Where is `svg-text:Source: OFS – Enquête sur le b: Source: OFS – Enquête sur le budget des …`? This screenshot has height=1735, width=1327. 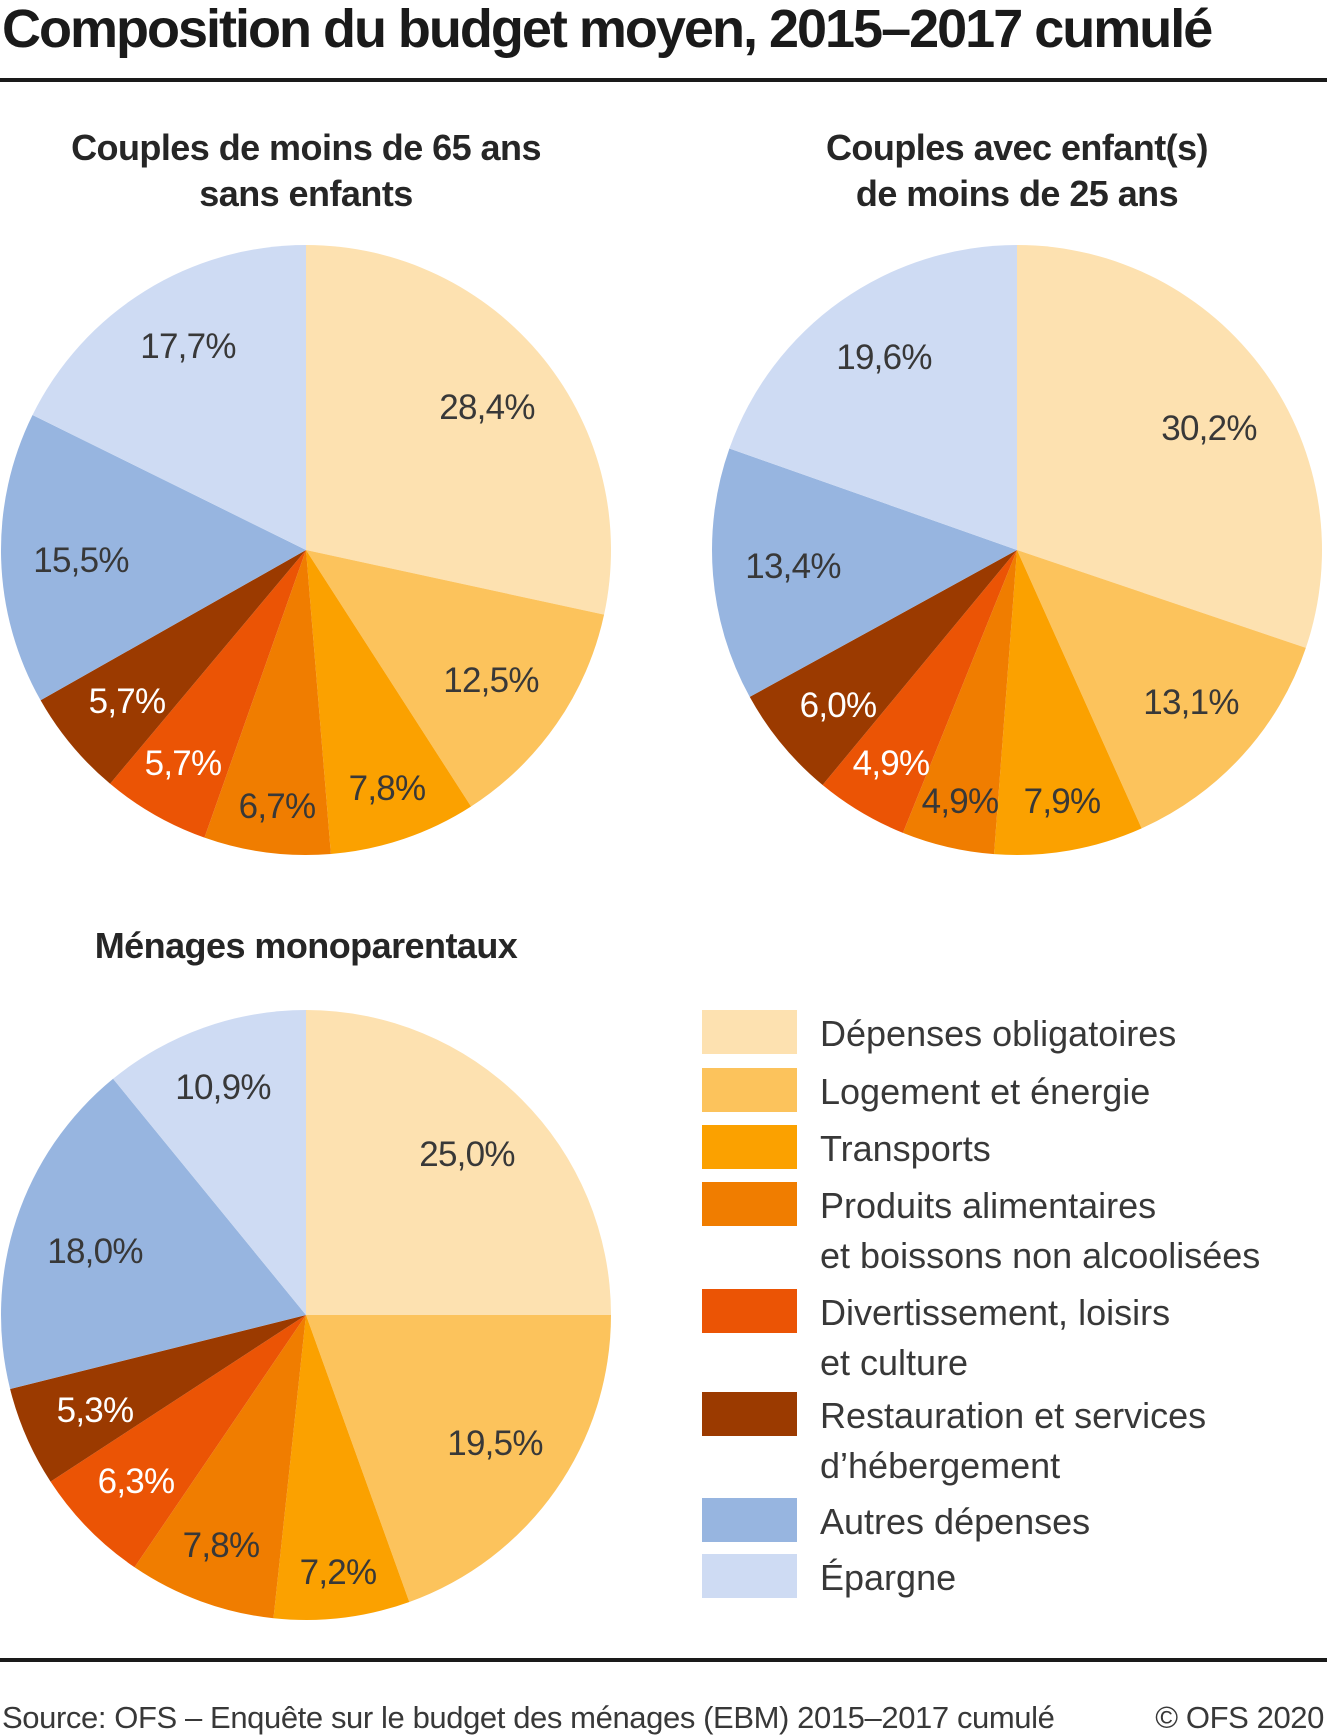 svg-text:Source: OFS – Enquête sur le b: Source: OFS – Enquête sur le budget des … is located at coordinates (528, 1717).